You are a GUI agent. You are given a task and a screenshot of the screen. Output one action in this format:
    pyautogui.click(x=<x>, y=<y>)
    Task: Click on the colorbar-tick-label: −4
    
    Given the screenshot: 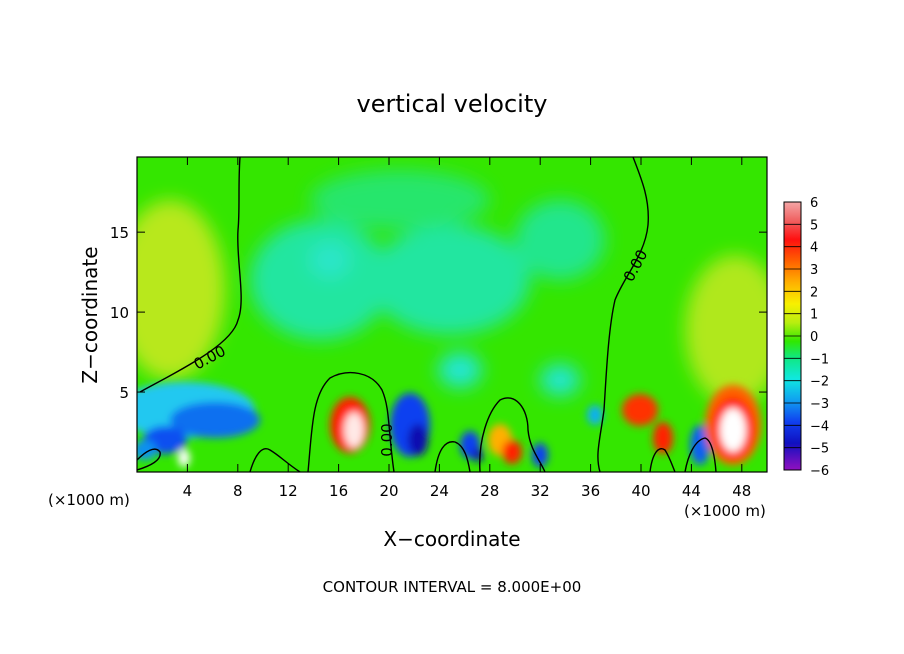 What is the action you would take?
    pyautogui.click(x=819, y=426)
    